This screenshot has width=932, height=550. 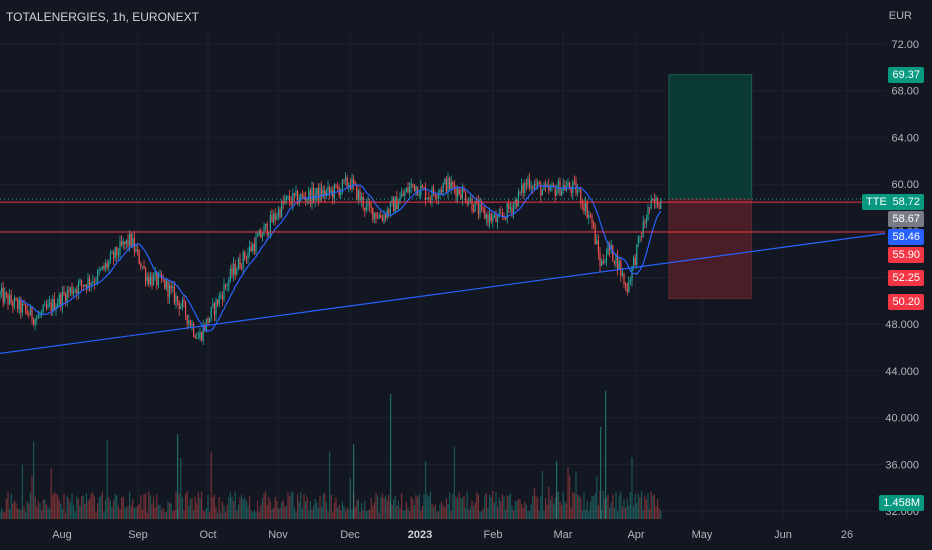 What do you see at coordinates (710, 187) in the screenshot?
I see `position-zones` at bounding box center [710, 187].